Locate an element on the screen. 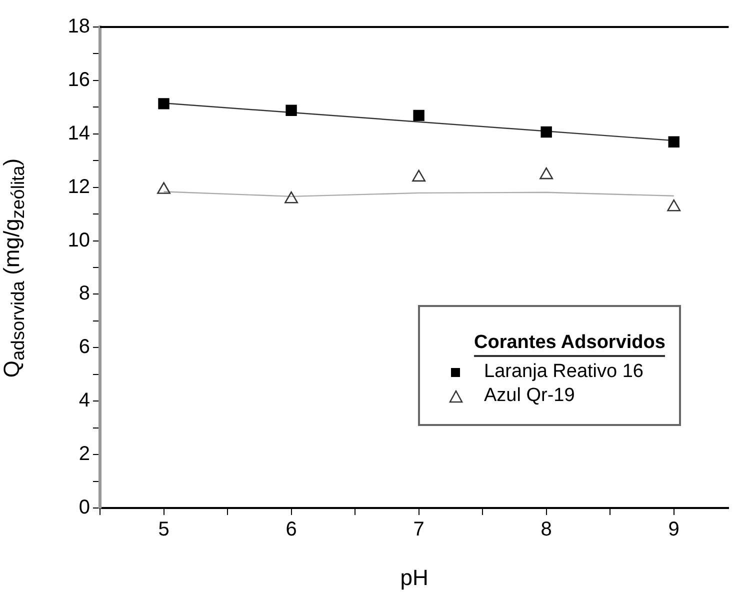 The height and width of the screenshot is (596, 737). y-tick-label: 12 is located at coordinates (79, 187).